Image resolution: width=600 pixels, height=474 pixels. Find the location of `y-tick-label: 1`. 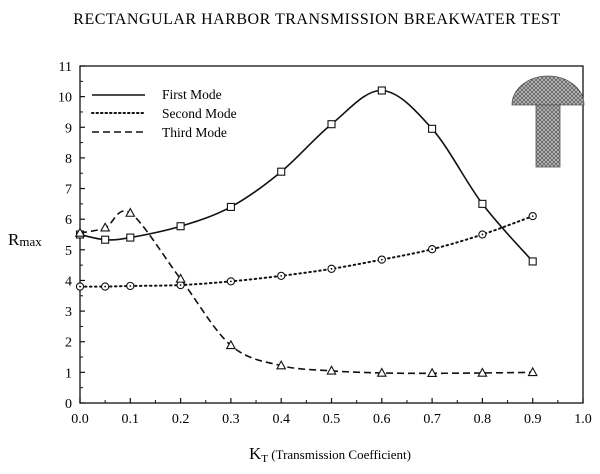

y-tick-label: 1 is located at coordinates (68, 373).